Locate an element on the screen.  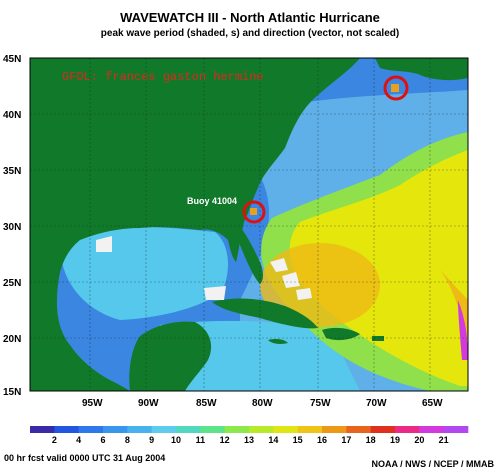
land-maritimes is located at coordinates (421, 69).